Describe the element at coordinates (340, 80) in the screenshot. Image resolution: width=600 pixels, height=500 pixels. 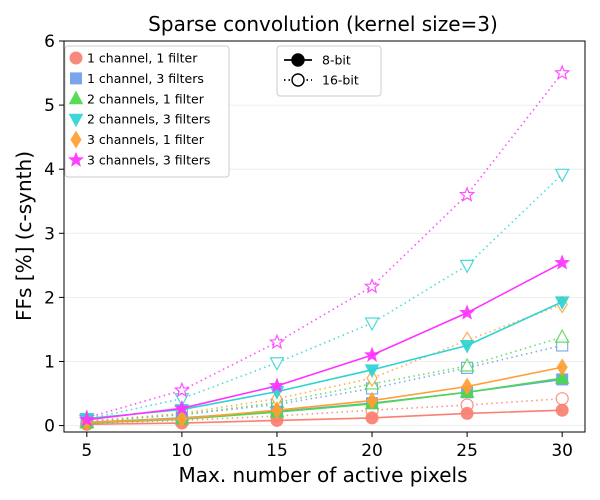
I see `style-legend-label: 16-bit` at that location.